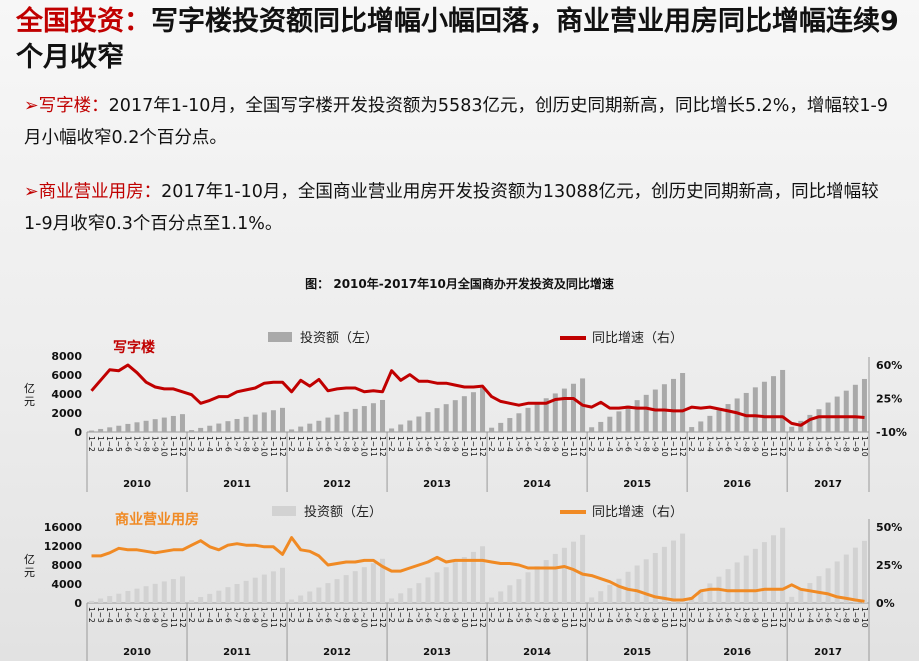 The height and width of the screenshot is (661, 919). Describe the element at coordinates (457, 39) in the screenshot. I see `title-text: 写字楼投资额同比增幅小幅回落，商业营业用房同比增幅连续9个月收窄` at that location.